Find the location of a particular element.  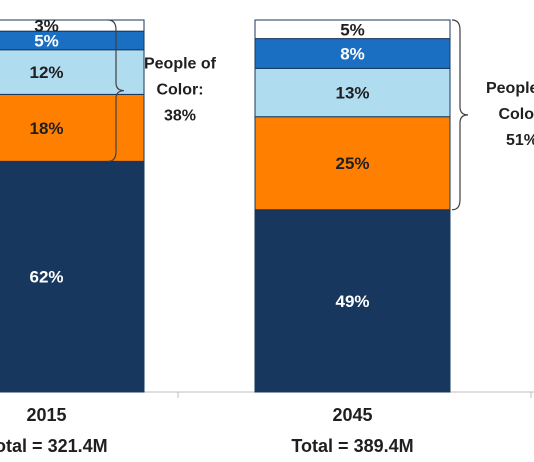

annotation-text: 51% is located at coordinates (520, 140).